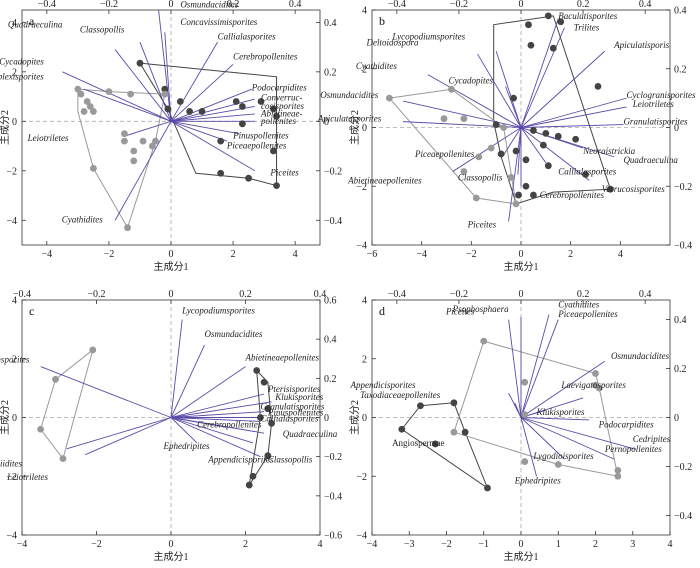  I want to click on x-tick-label: −3, so click(409, 544).